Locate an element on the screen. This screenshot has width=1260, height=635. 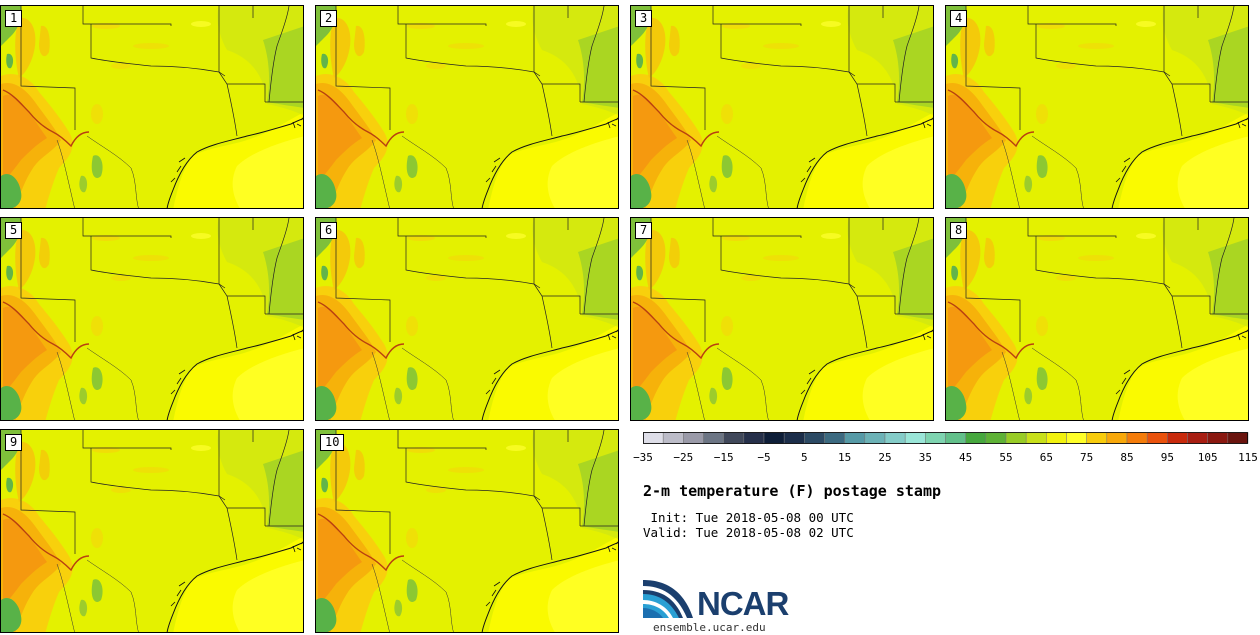
panel-number: 4 is located at coordinates (959, 18).